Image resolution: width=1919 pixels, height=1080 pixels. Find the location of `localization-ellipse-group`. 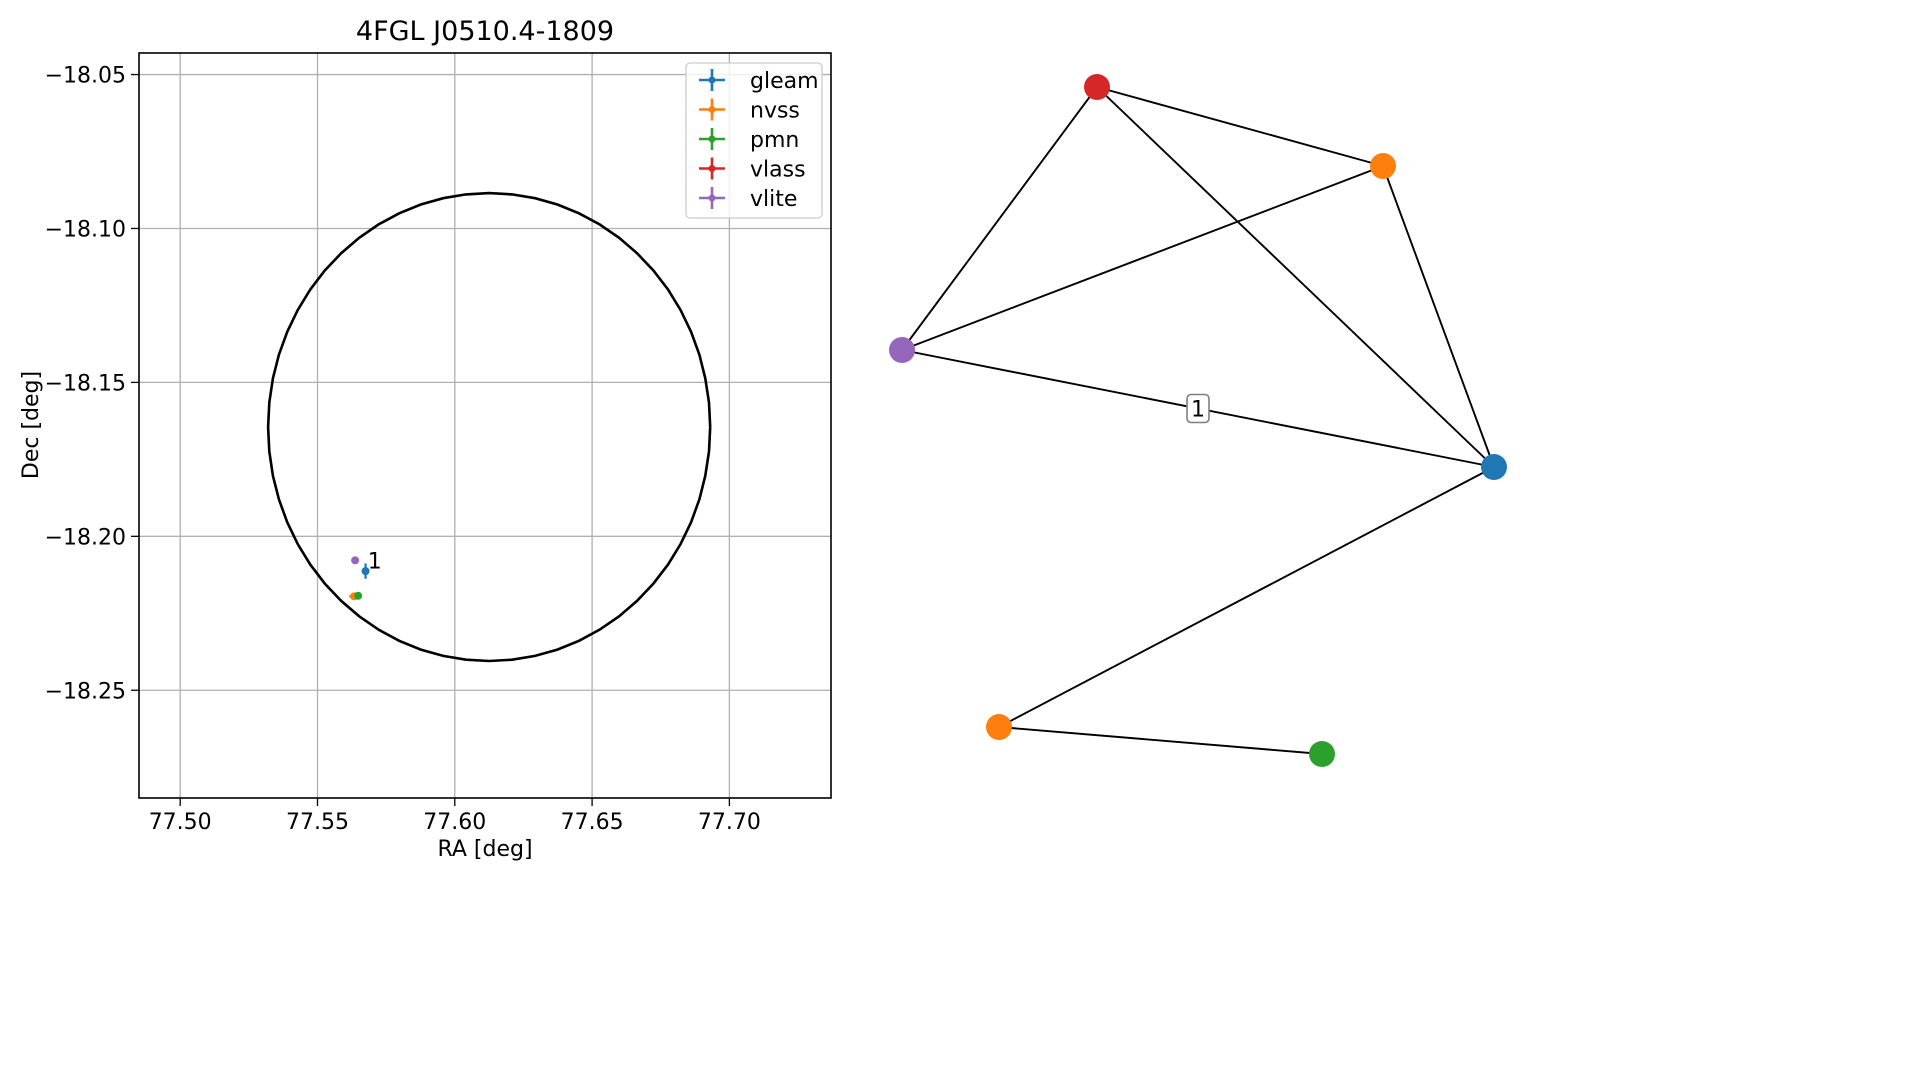

localization-ellipse-group is located at coordinates (489, 427).